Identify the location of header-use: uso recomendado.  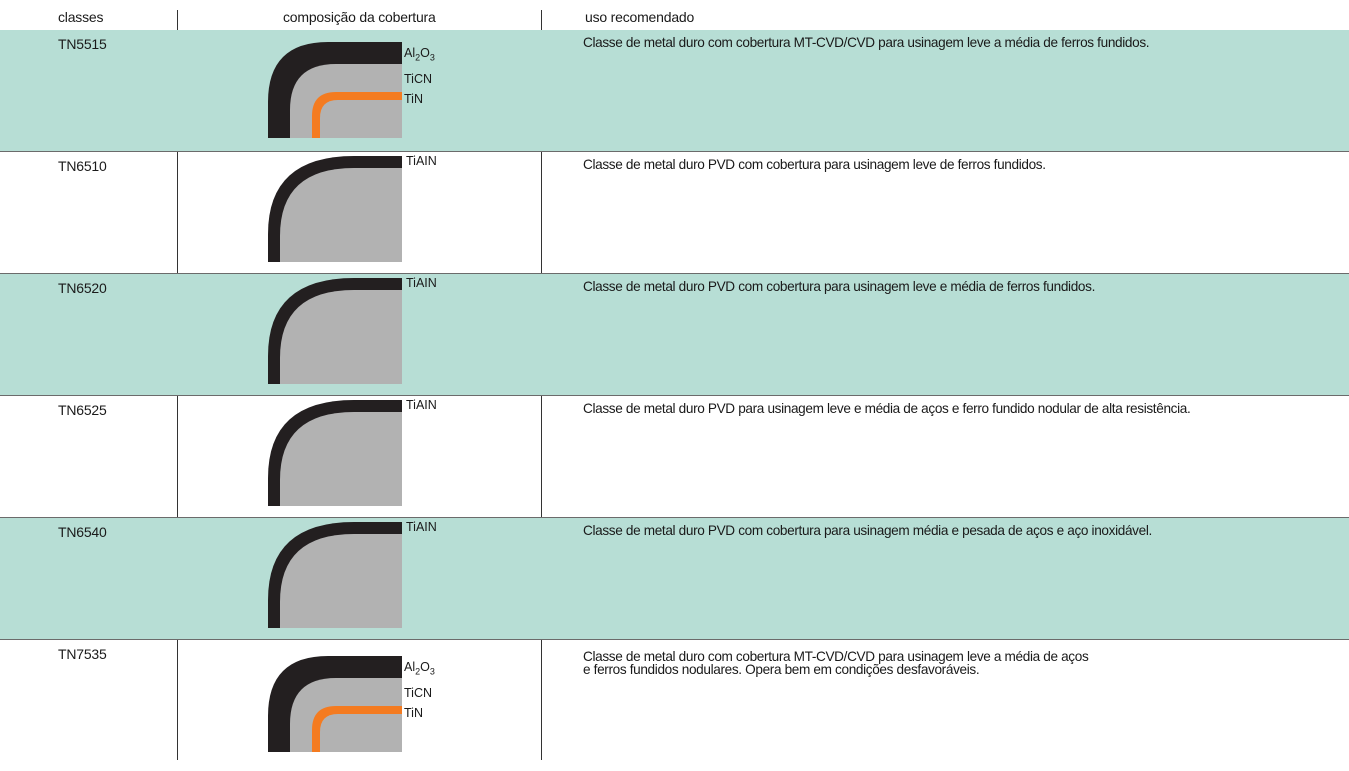
(640, 17).